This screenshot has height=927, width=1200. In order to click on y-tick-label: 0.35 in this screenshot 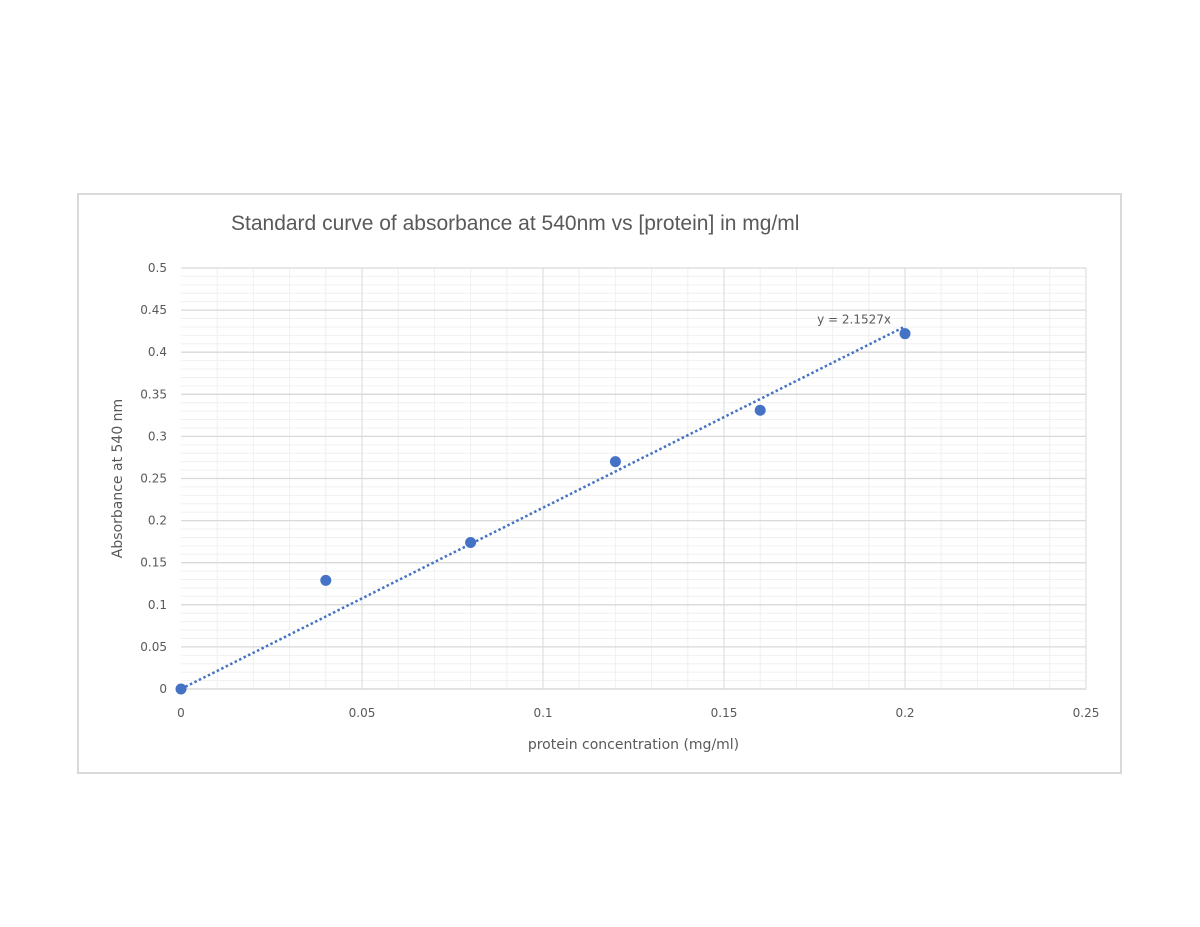, I will do `click(153, 394)`.